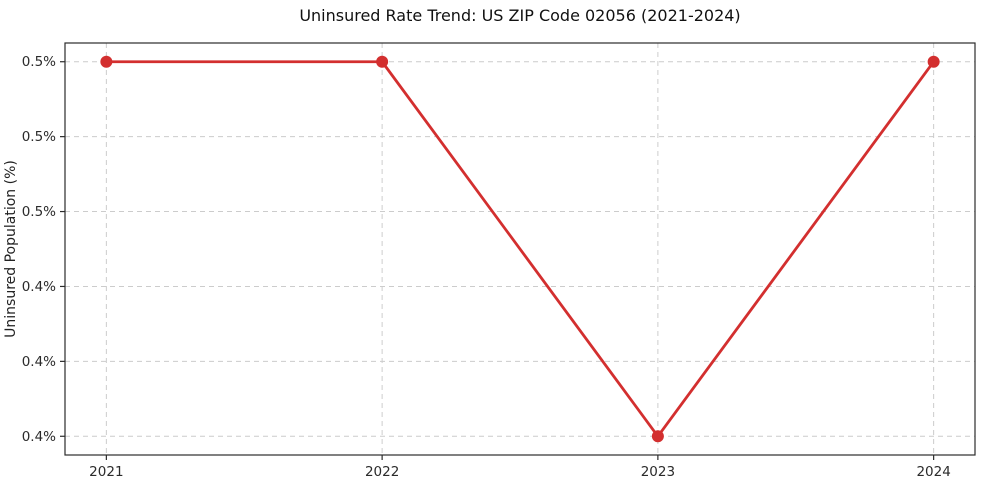 Image resolution: width=989 pixels, height=490 pixels. I want to click on x-tick-label: 2021, so click(106, 472).